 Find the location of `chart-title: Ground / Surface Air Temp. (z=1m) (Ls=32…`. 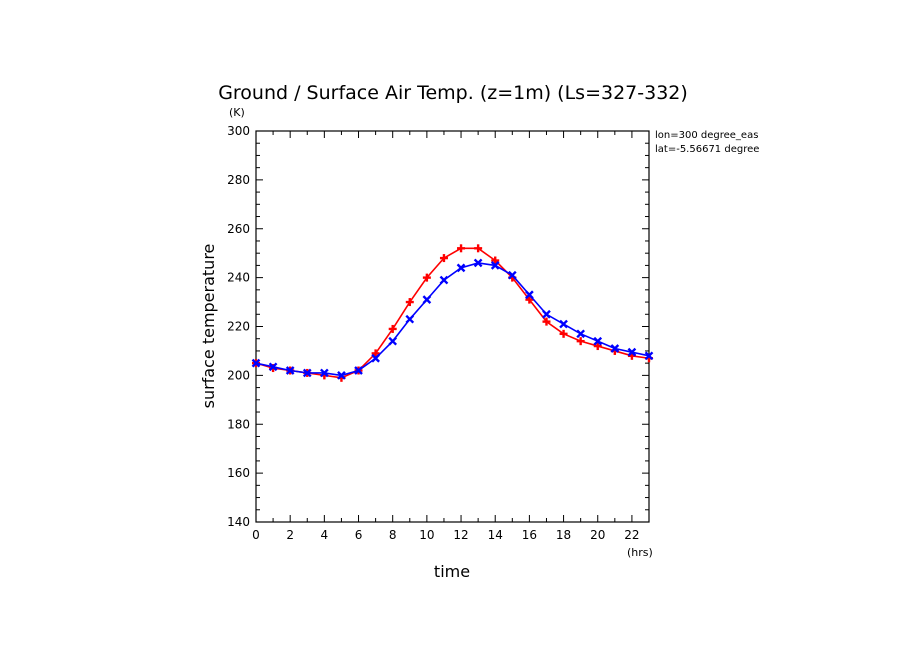

chart-title: Ground / Surface Air Temp. (z=1m) (Ls=32… is located at coordinates (453, 93).